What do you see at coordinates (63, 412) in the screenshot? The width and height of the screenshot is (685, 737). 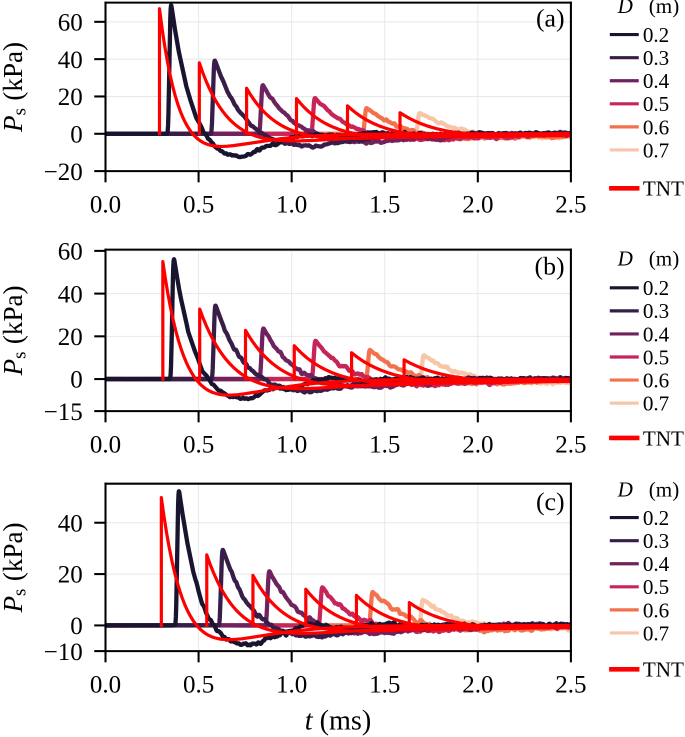 I see `svg-text: −15` at bounding box center [63, 412].